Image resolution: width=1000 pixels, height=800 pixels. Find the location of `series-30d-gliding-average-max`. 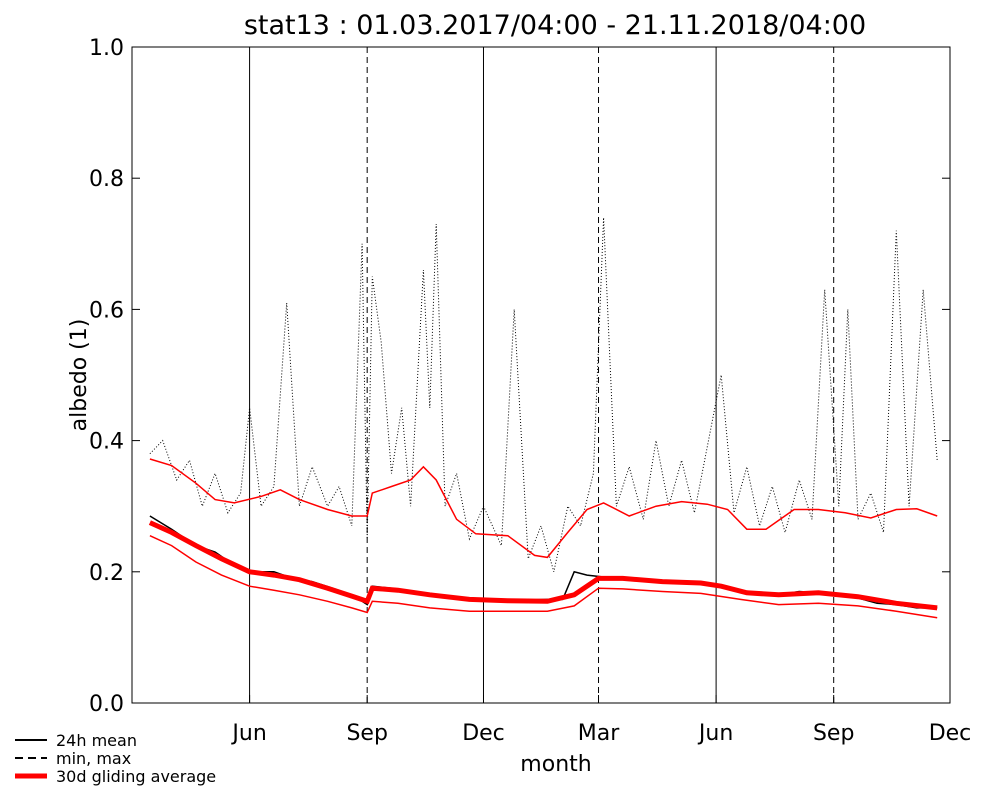

series-30d-gliding-average-max is located at coordinates (543, 508).